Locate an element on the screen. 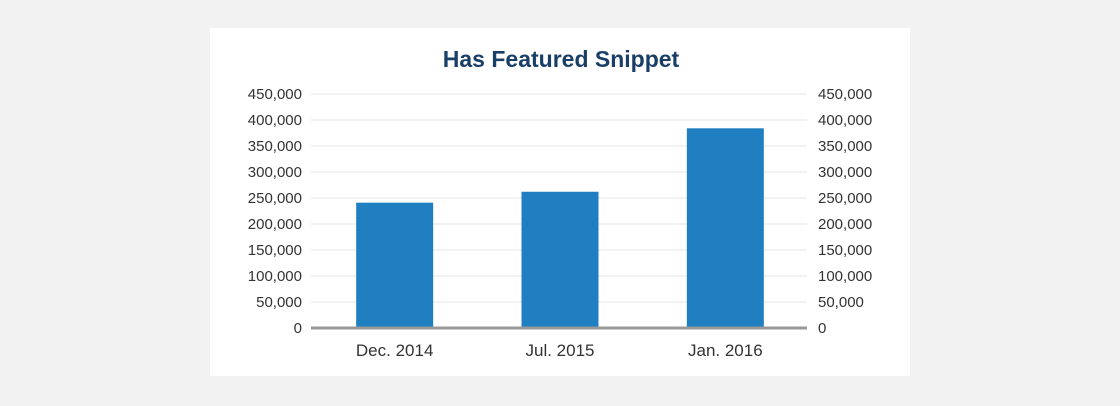 This screenshot has height=406, width=1120. chart-title: Has Featured Snippet is located at coordinates (561, 59).